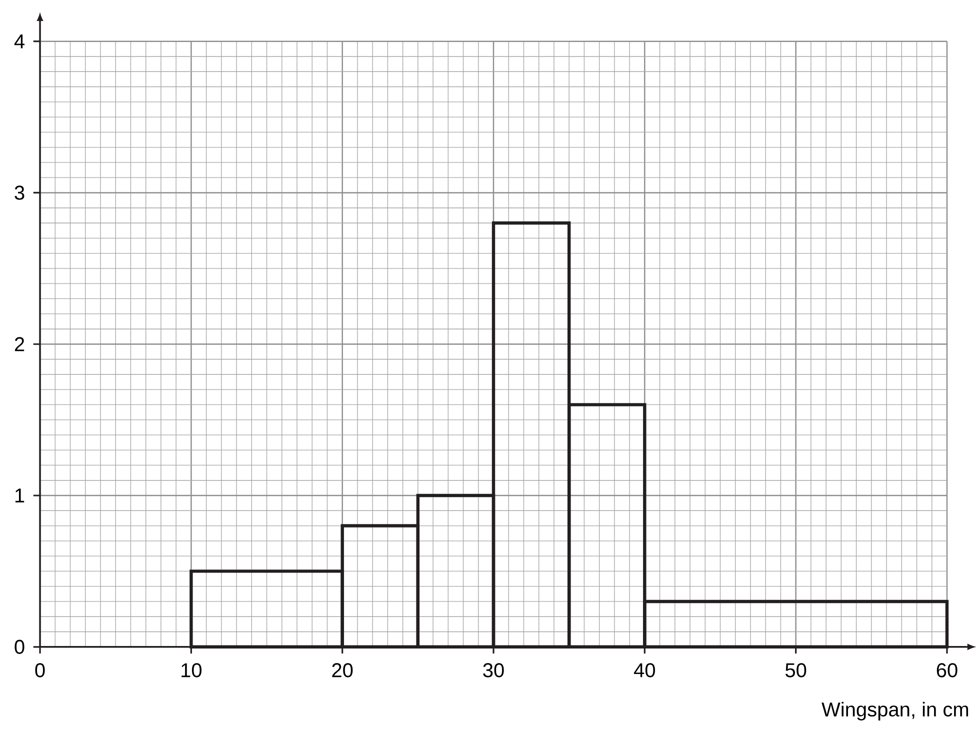  Describe the element at coordinates (895, 711) in the screenshot. I see `x-axis-title: Wingspan, in cm` at that location.